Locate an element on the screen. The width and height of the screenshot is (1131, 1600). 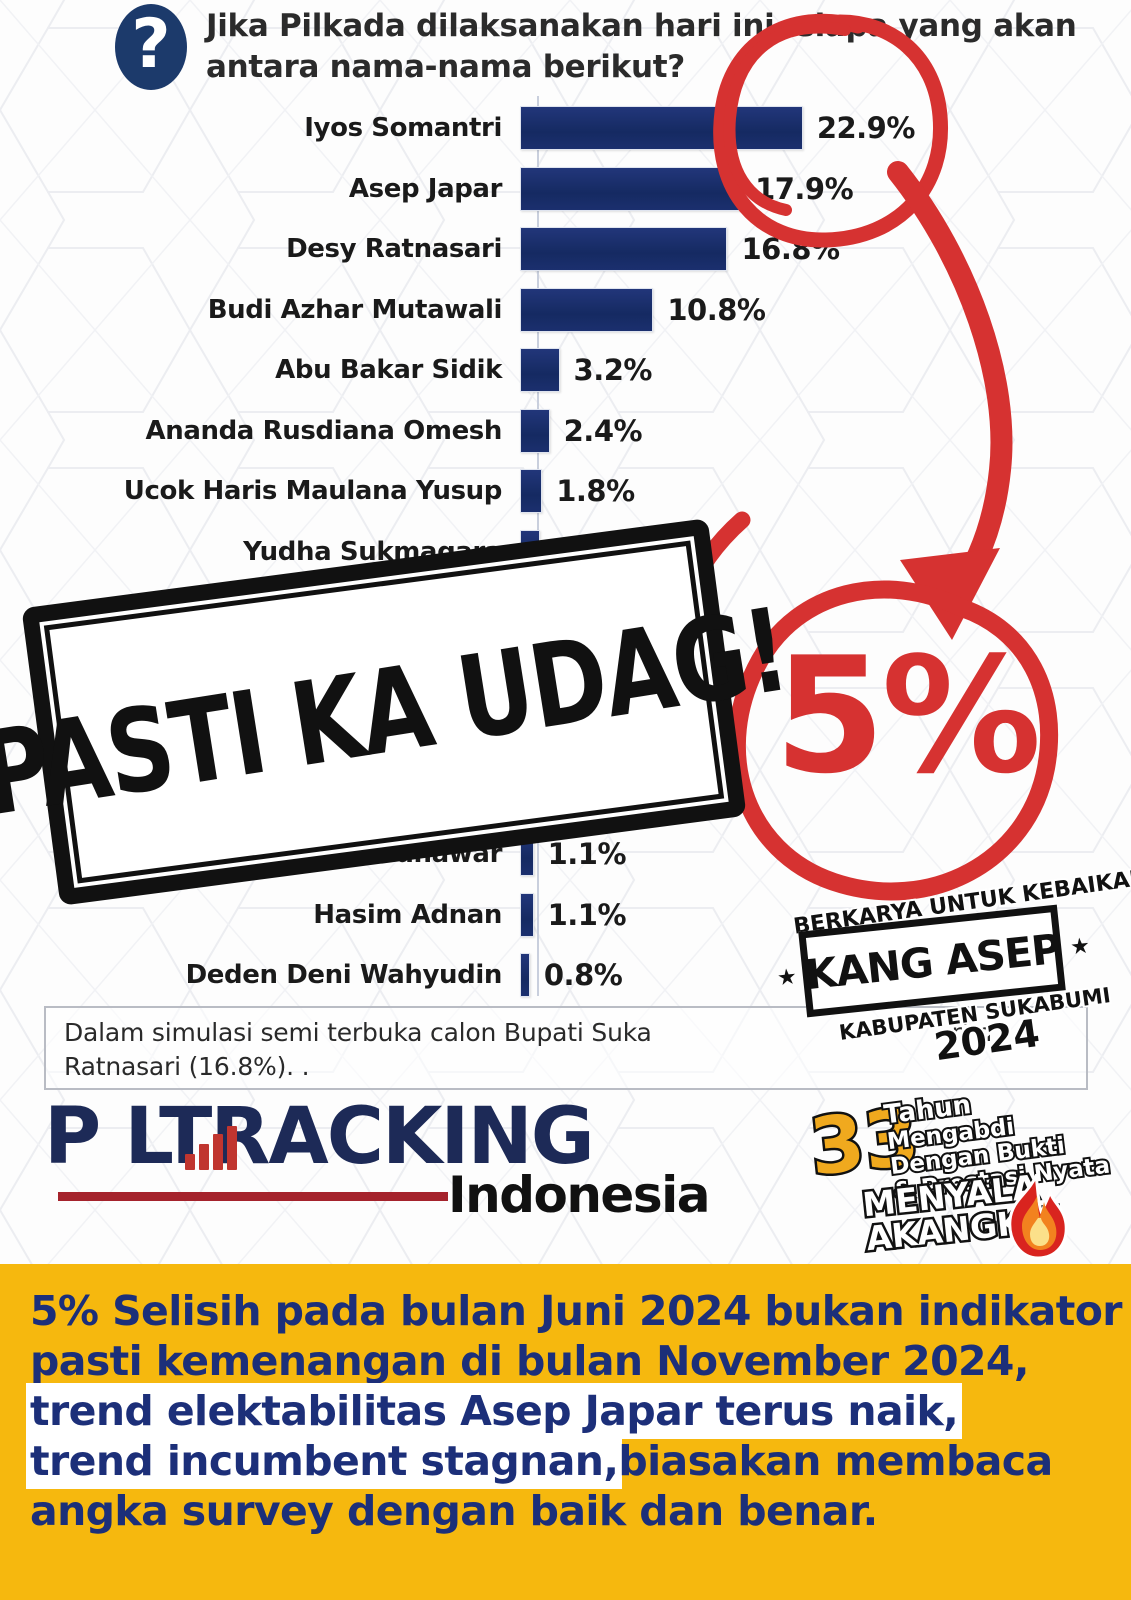
poltracking-wordmark: P LTRACKING is located at coordinates (319, 1137).